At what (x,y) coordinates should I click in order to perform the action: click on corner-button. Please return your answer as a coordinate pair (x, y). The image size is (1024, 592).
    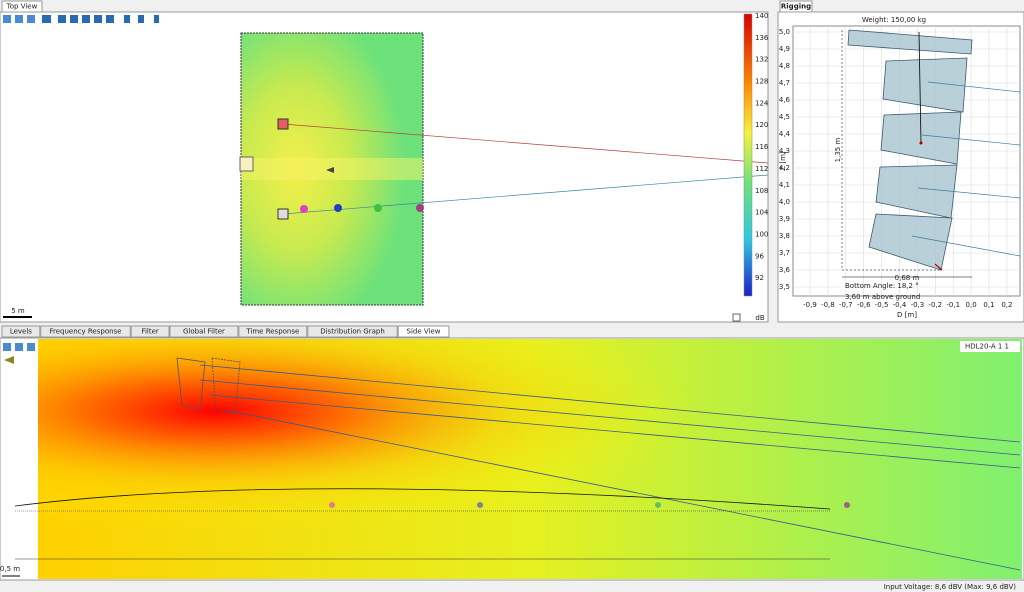
    Looking at the image, I should click on (736, 317).